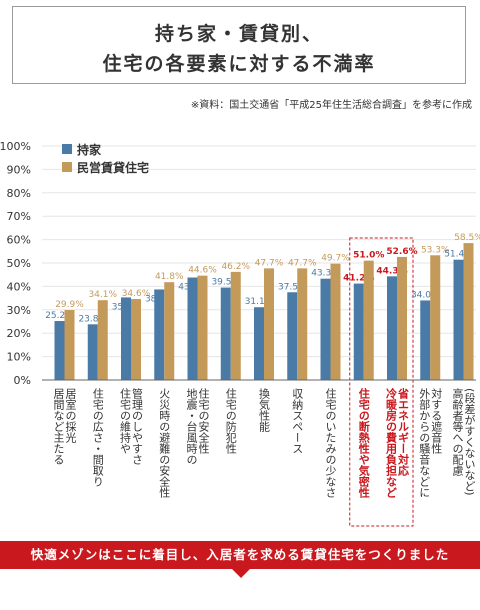 This screenshot has width=480, height=610. What do you see at coordinates (19, 286) in the screenshot?
I see `y-tick-label: 40%` at bounding box center [19, 286].